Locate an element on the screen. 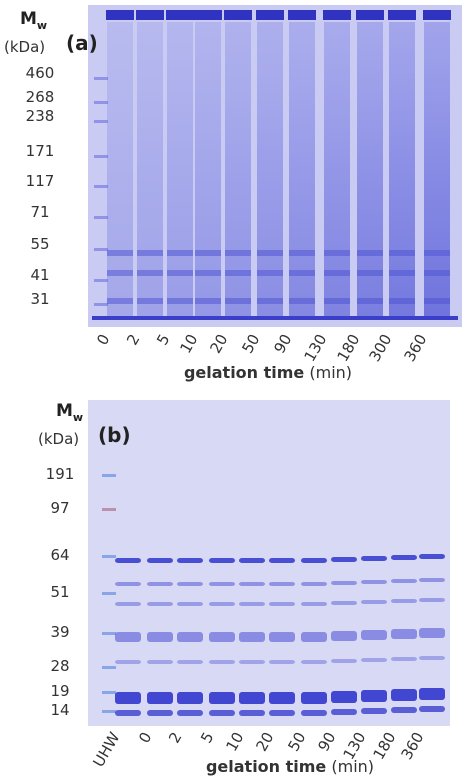  marker-label: 51 is located at coordinates (59, 592).